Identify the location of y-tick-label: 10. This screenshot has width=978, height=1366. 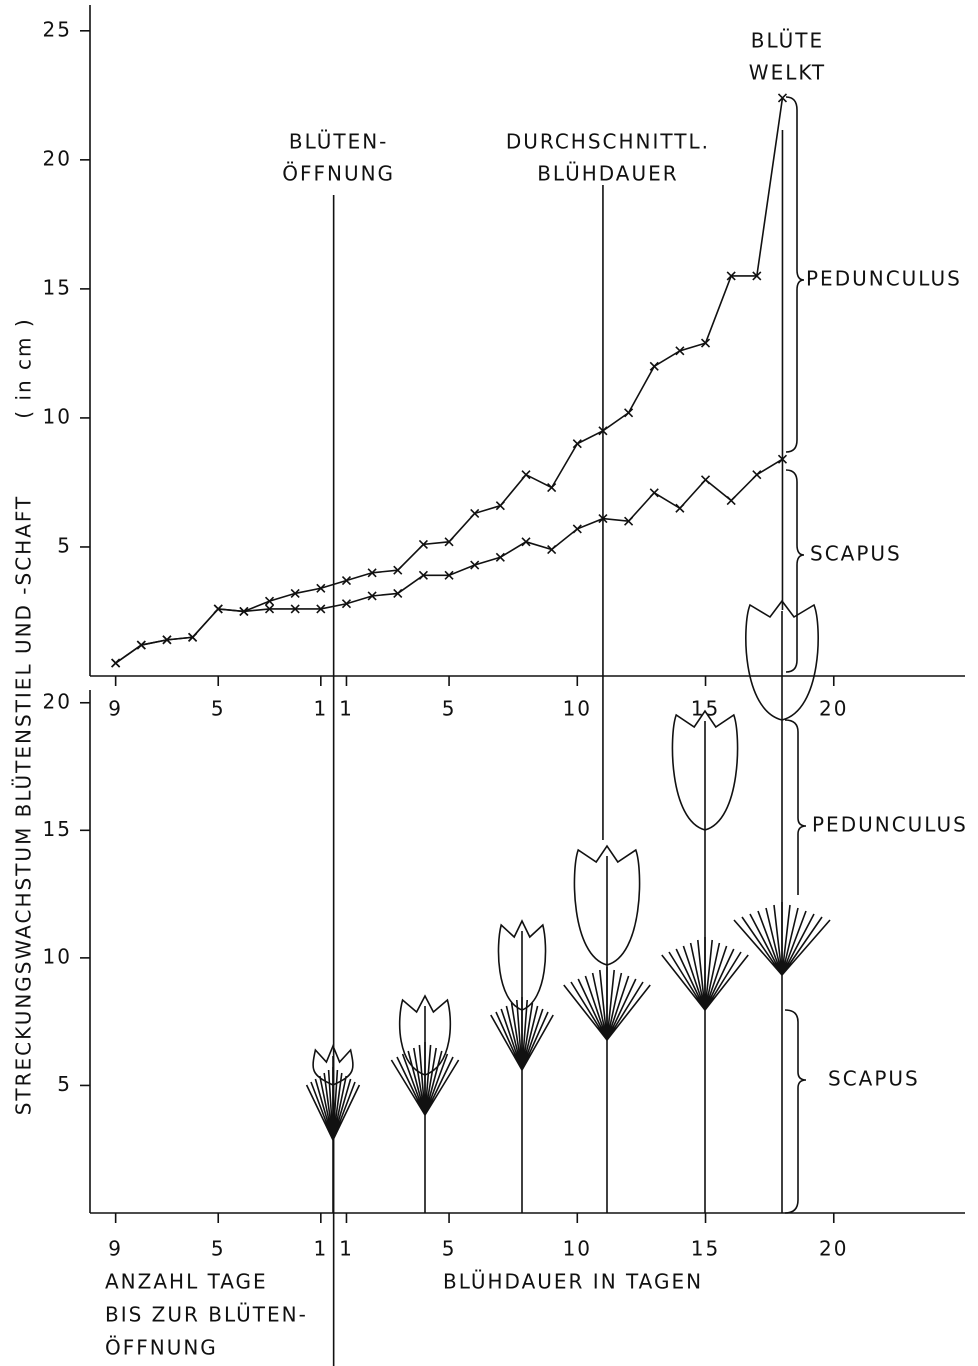
(57, 416).